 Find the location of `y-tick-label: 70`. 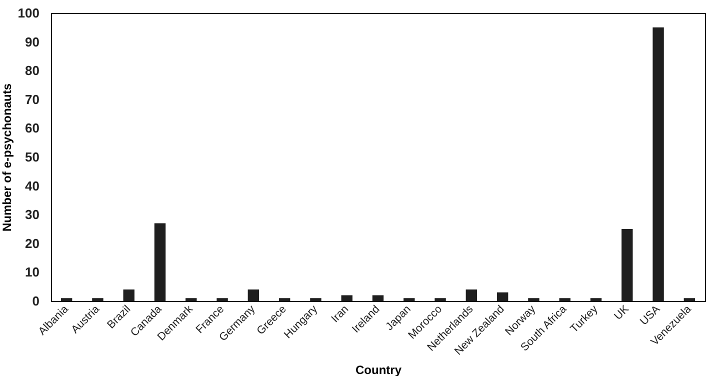

y-tick-label: 70 is located at coordinates (32, 99).